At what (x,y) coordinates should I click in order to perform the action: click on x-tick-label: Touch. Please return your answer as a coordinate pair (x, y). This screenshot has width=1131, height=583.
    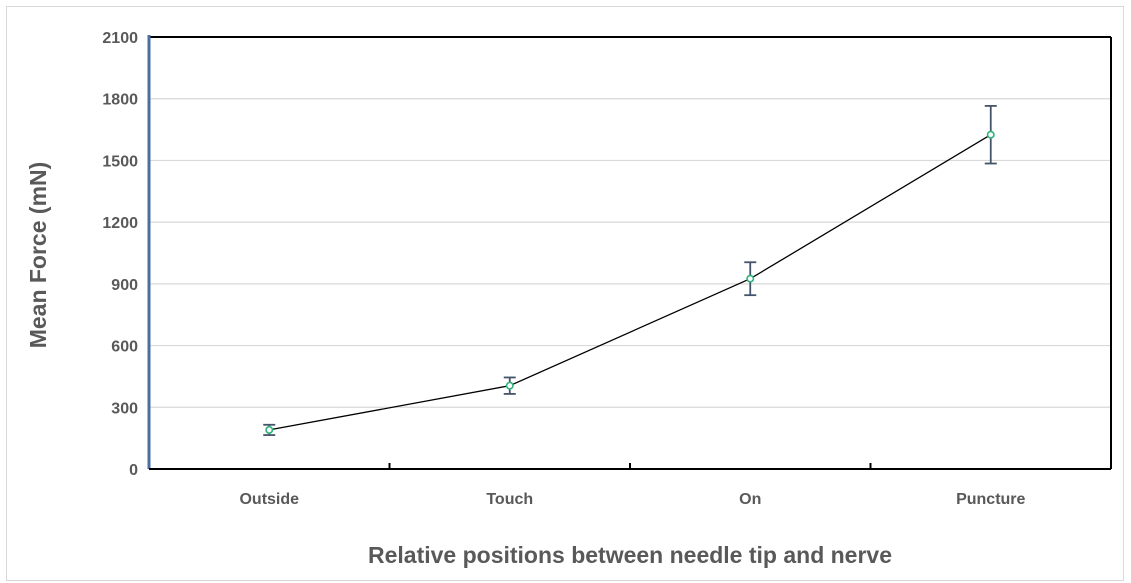
    Looking at the image, I should click on (509, 499).